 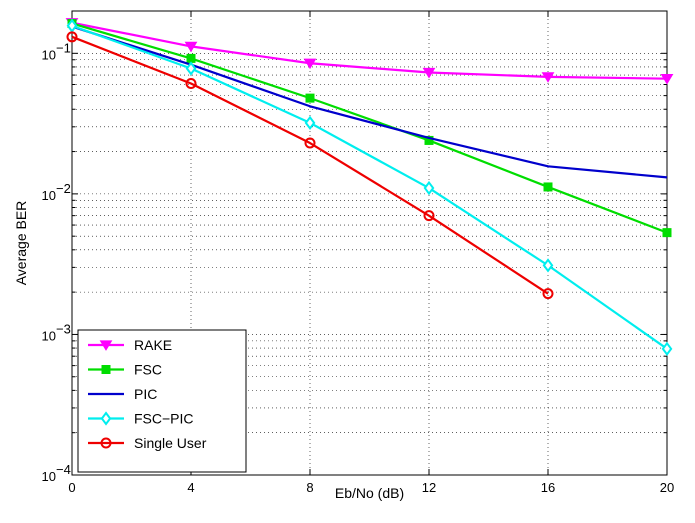 I want to click on legend-item-rake: RAKE, so click(x=130, y=345).